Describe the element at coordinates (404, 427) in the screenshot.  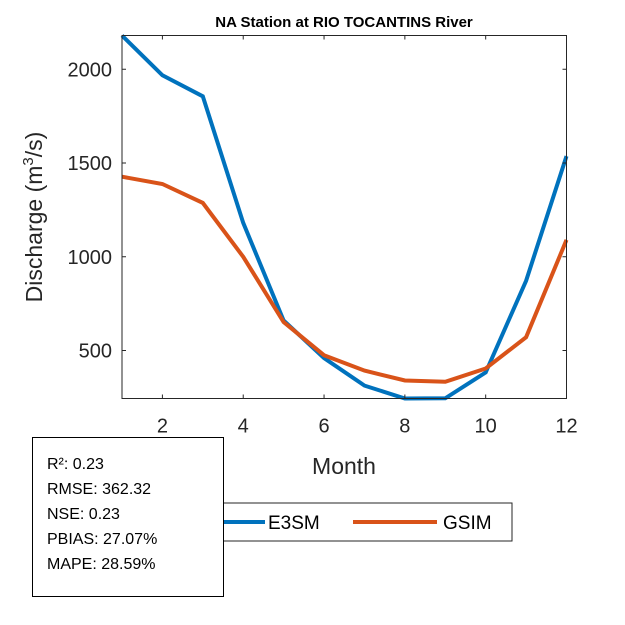
I see `x-tick-label: 8` at that location.